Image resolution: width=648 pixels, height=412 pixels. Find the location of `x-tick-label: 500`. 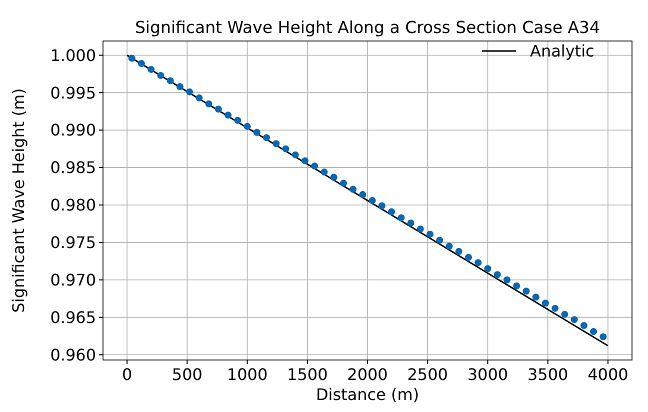

x-tick-label: 500 is located at coordinates (187, 374).